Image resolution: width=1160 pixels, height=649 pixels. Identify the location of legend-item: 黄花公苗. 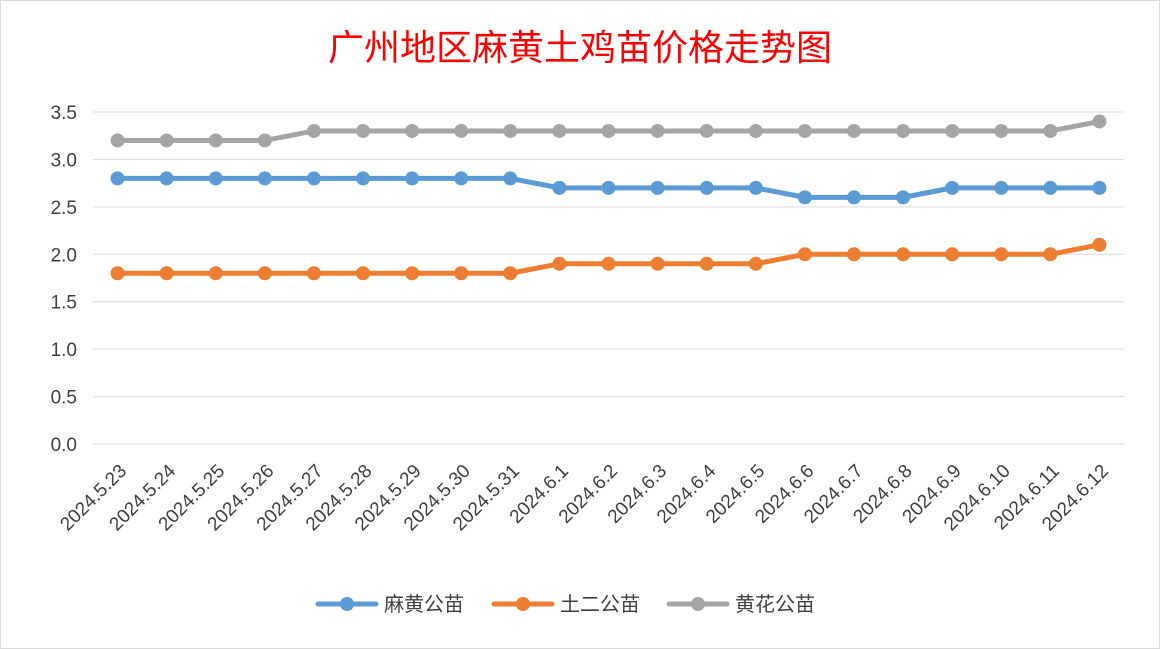
(740, 604).